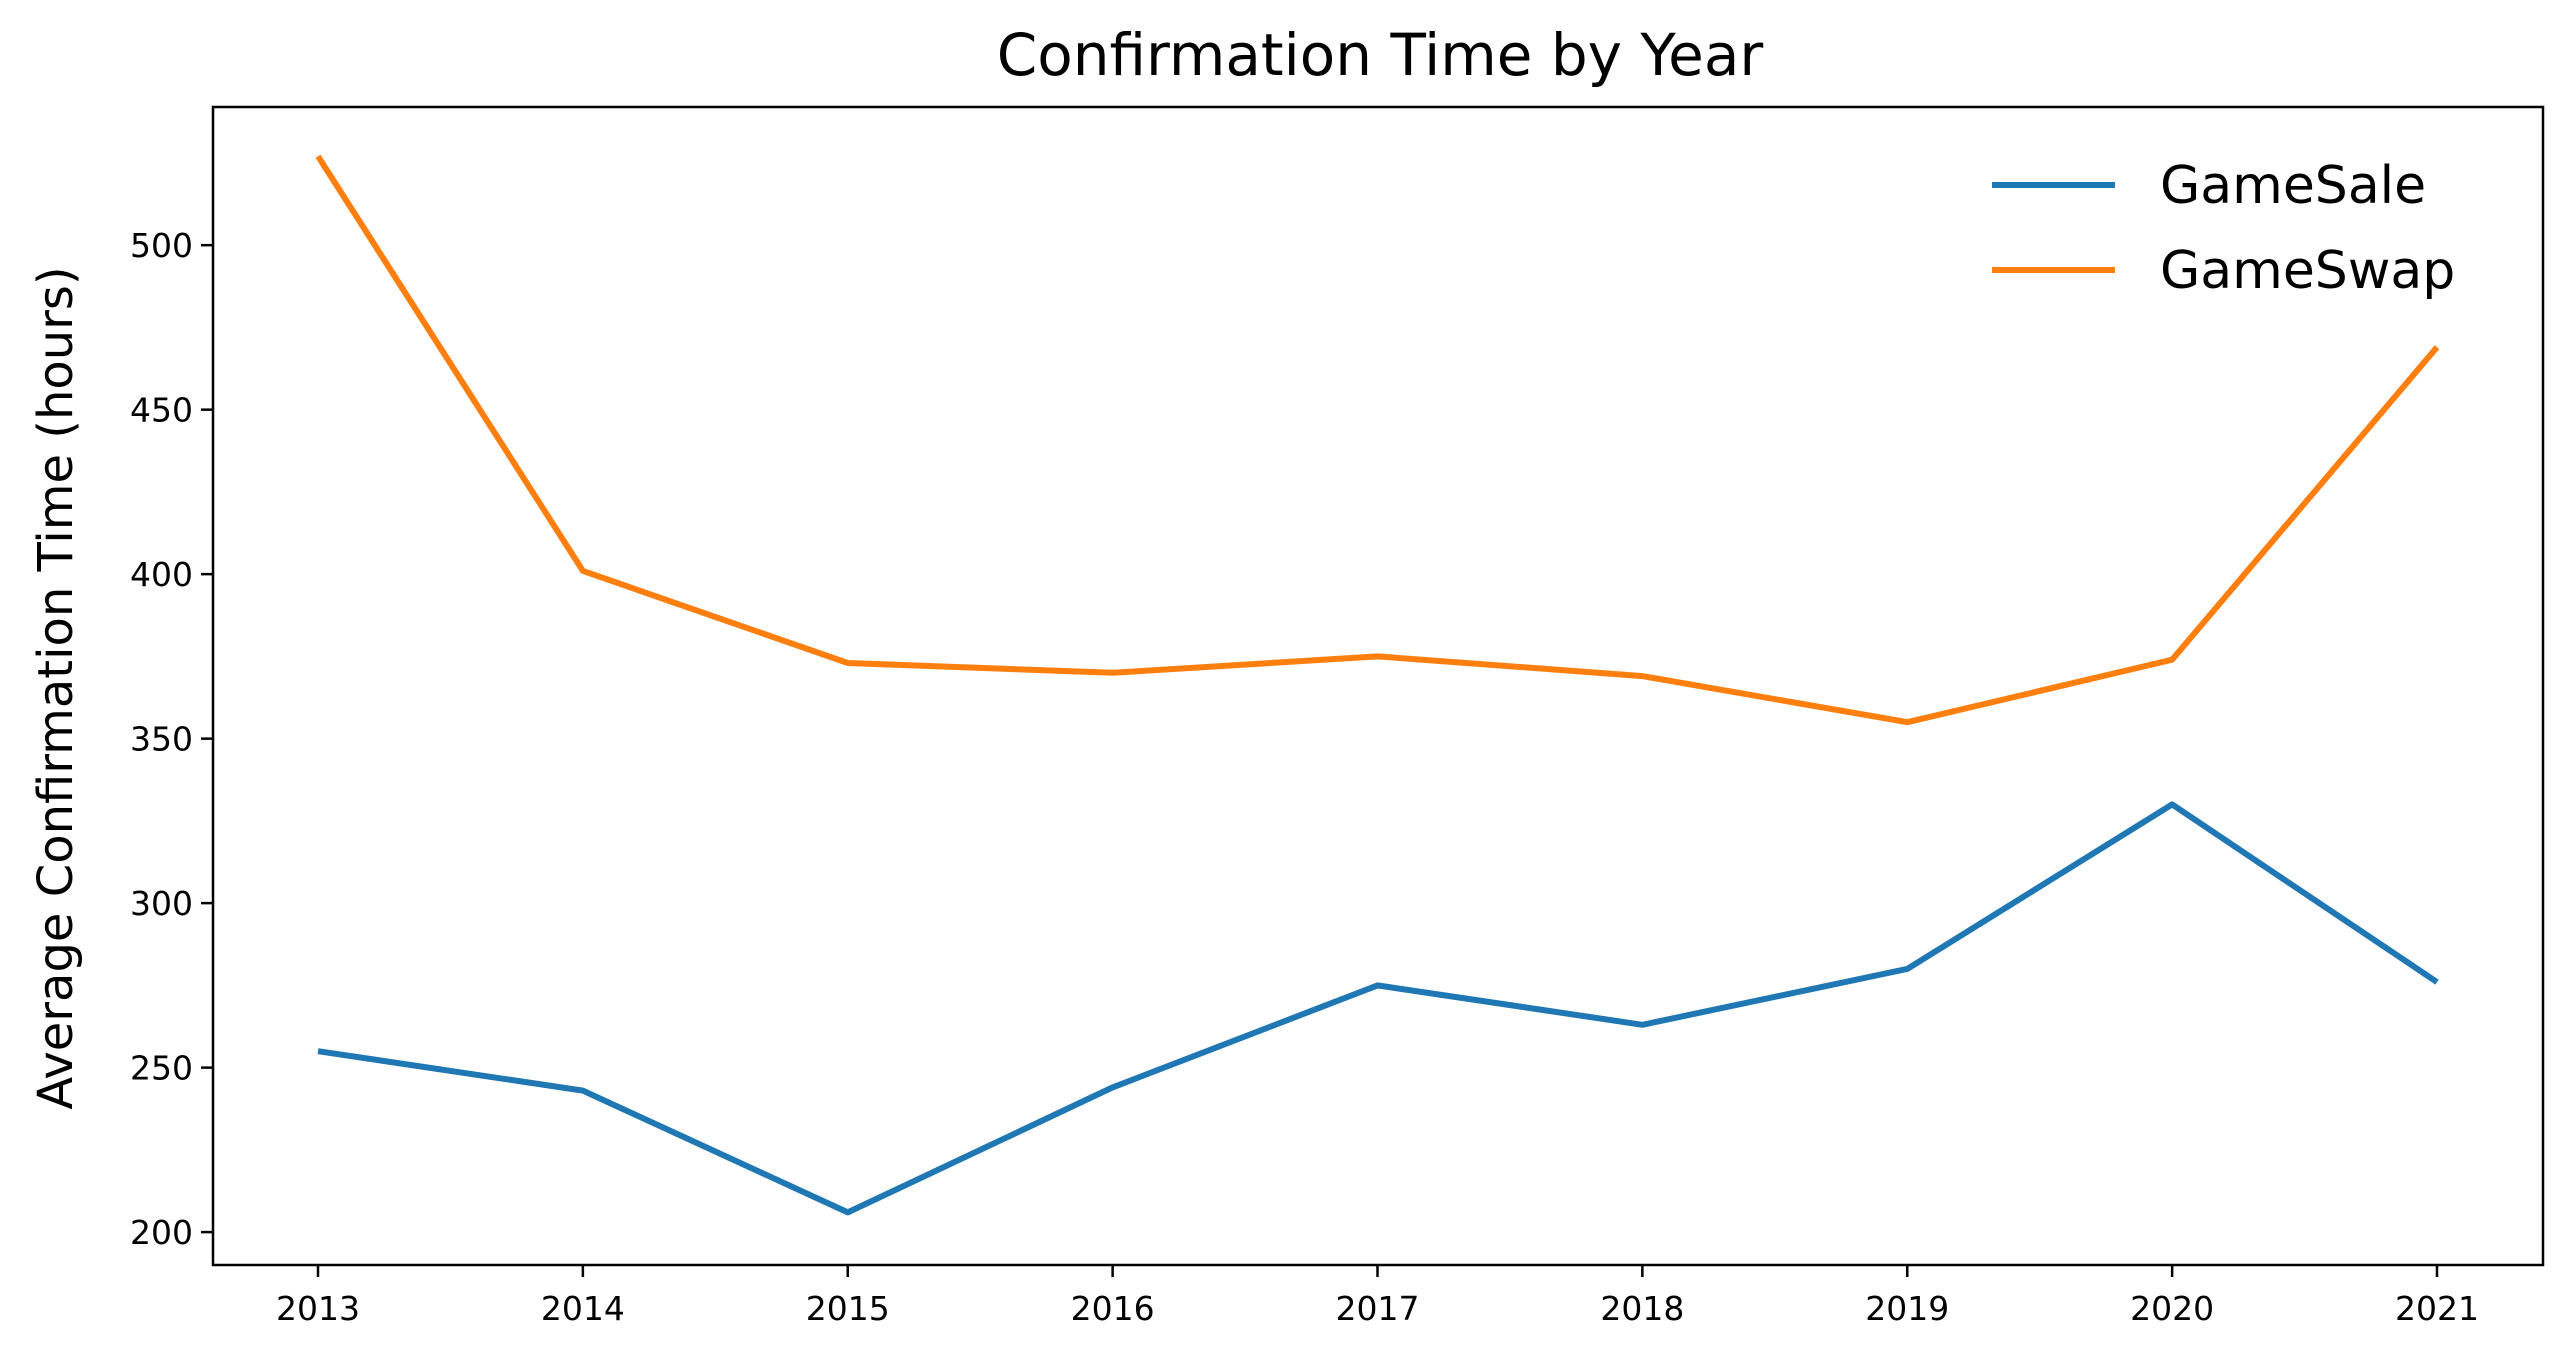 This screenshot has width=2567, height=1363. What do you see at coordinates (56, 687) in the screenshot?
I see `y-axis-label: Average Confirmation Time (hours)` at bounding box center [56, 687].